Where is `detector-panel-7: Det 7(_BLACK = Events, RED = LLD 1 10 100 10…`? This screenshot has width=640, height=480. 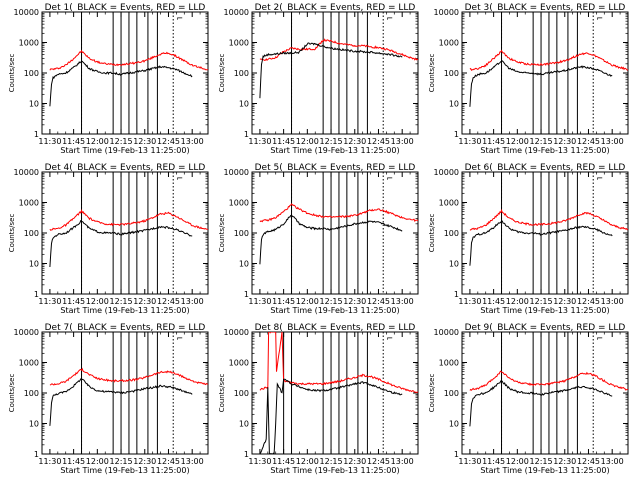
detector-panel-7: Det 7(_BLACK = Events, RED = LLD 1 10 100 10… is located at coordinates (108, 399).